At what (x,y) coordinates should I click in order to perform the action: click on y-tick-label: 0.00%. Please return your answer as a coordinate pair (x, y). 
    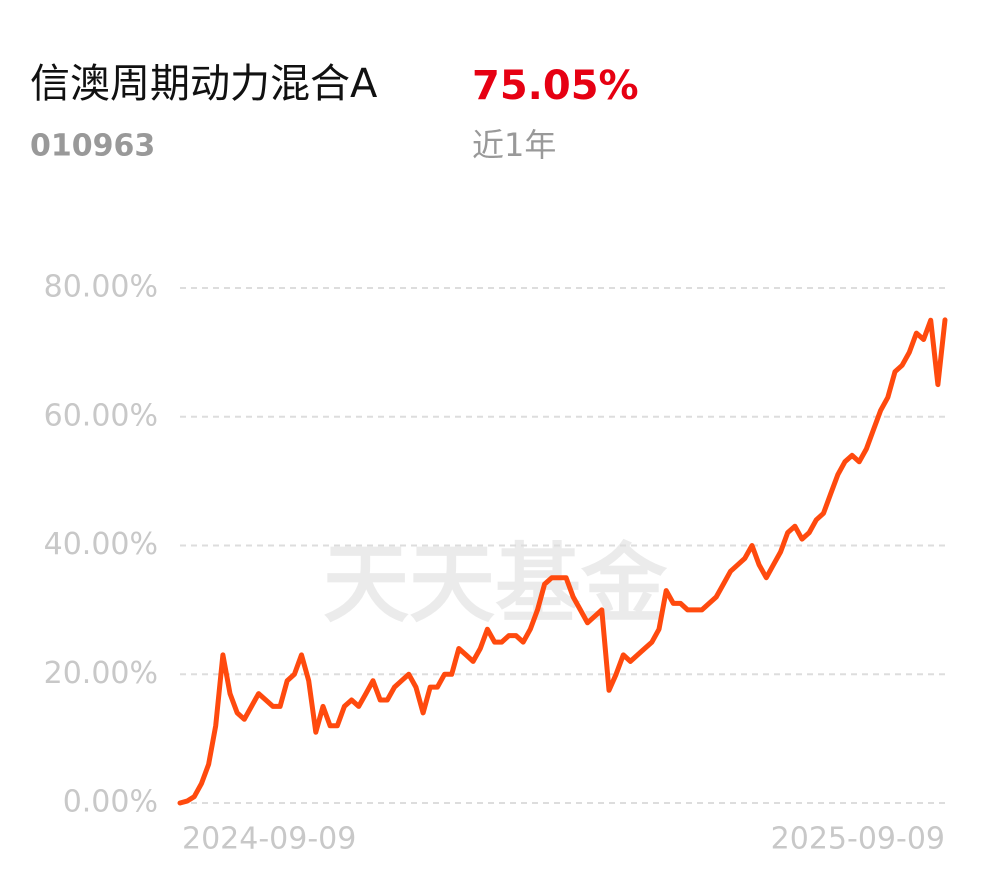
    Looking at the image, I should click on (110, 802).